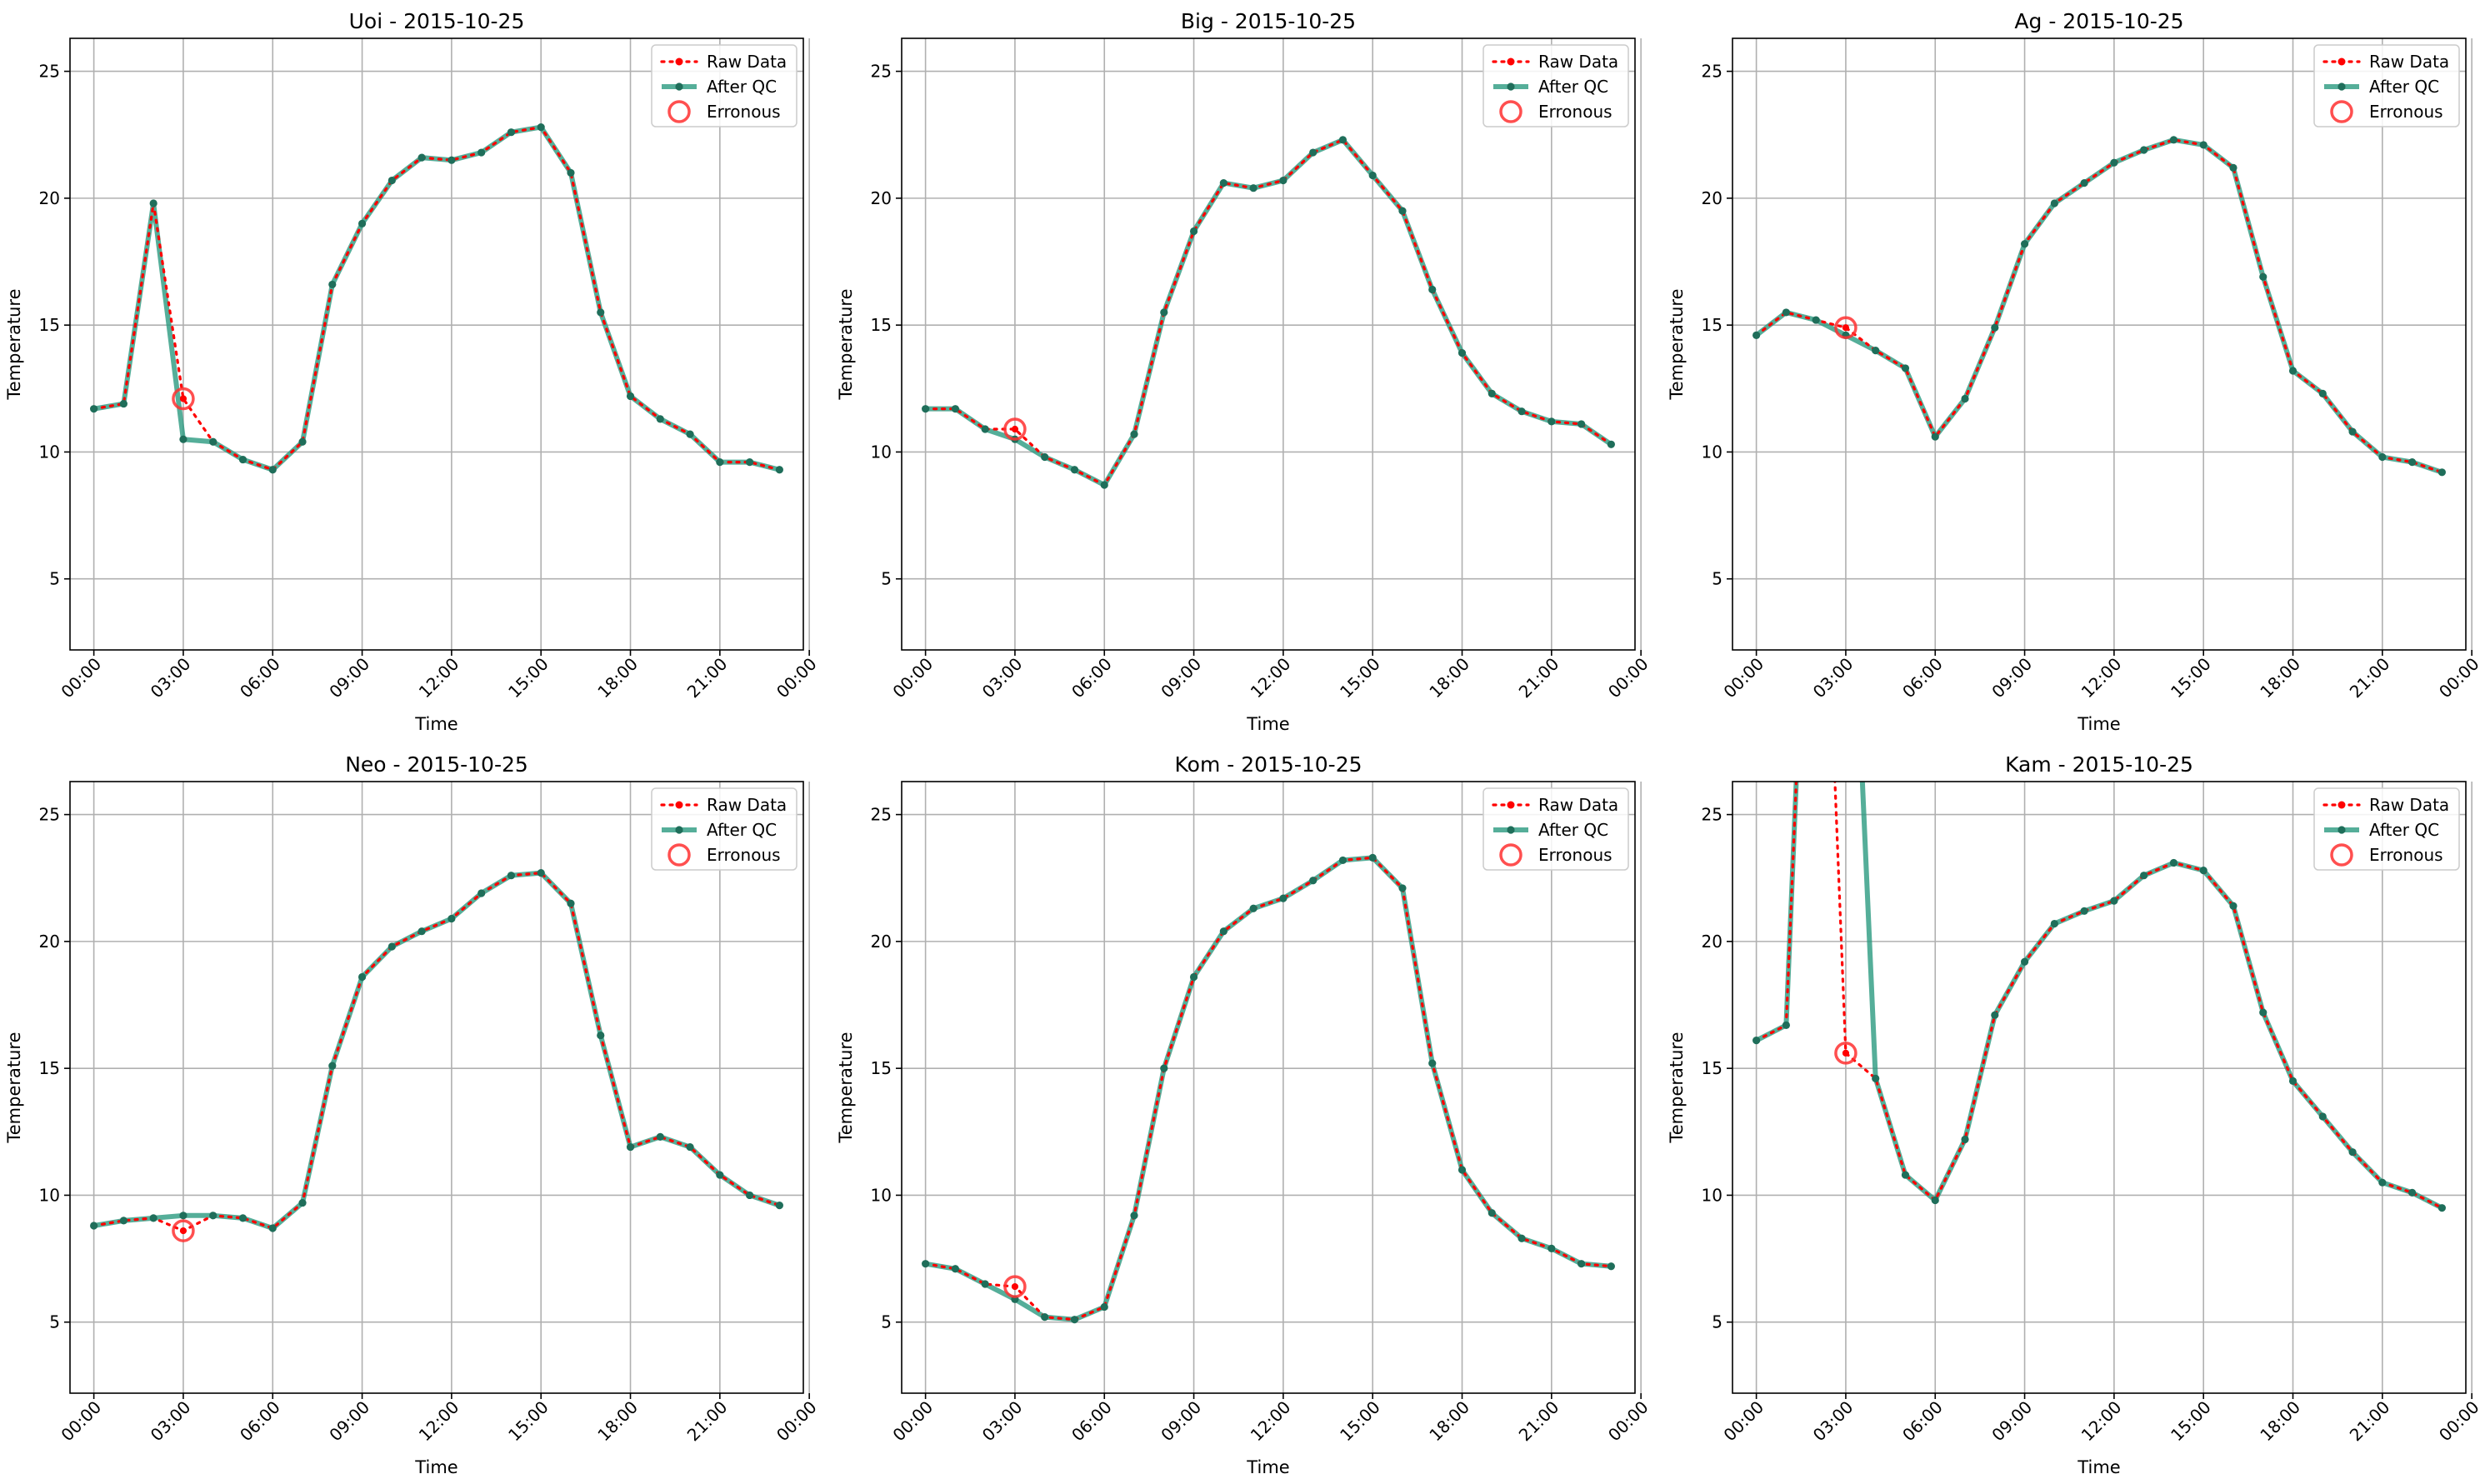 This screenshot has height=1484, width=2485. I want to click on erroneous-marker, so click(1846, 327).